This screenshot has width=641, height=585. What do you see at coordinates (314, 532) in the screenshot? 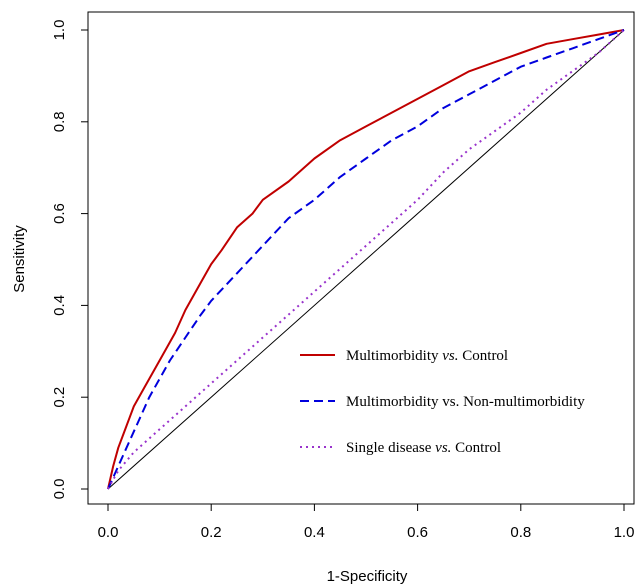
I see `x-tick-label: 0.4` at bounding box center [314, 532].